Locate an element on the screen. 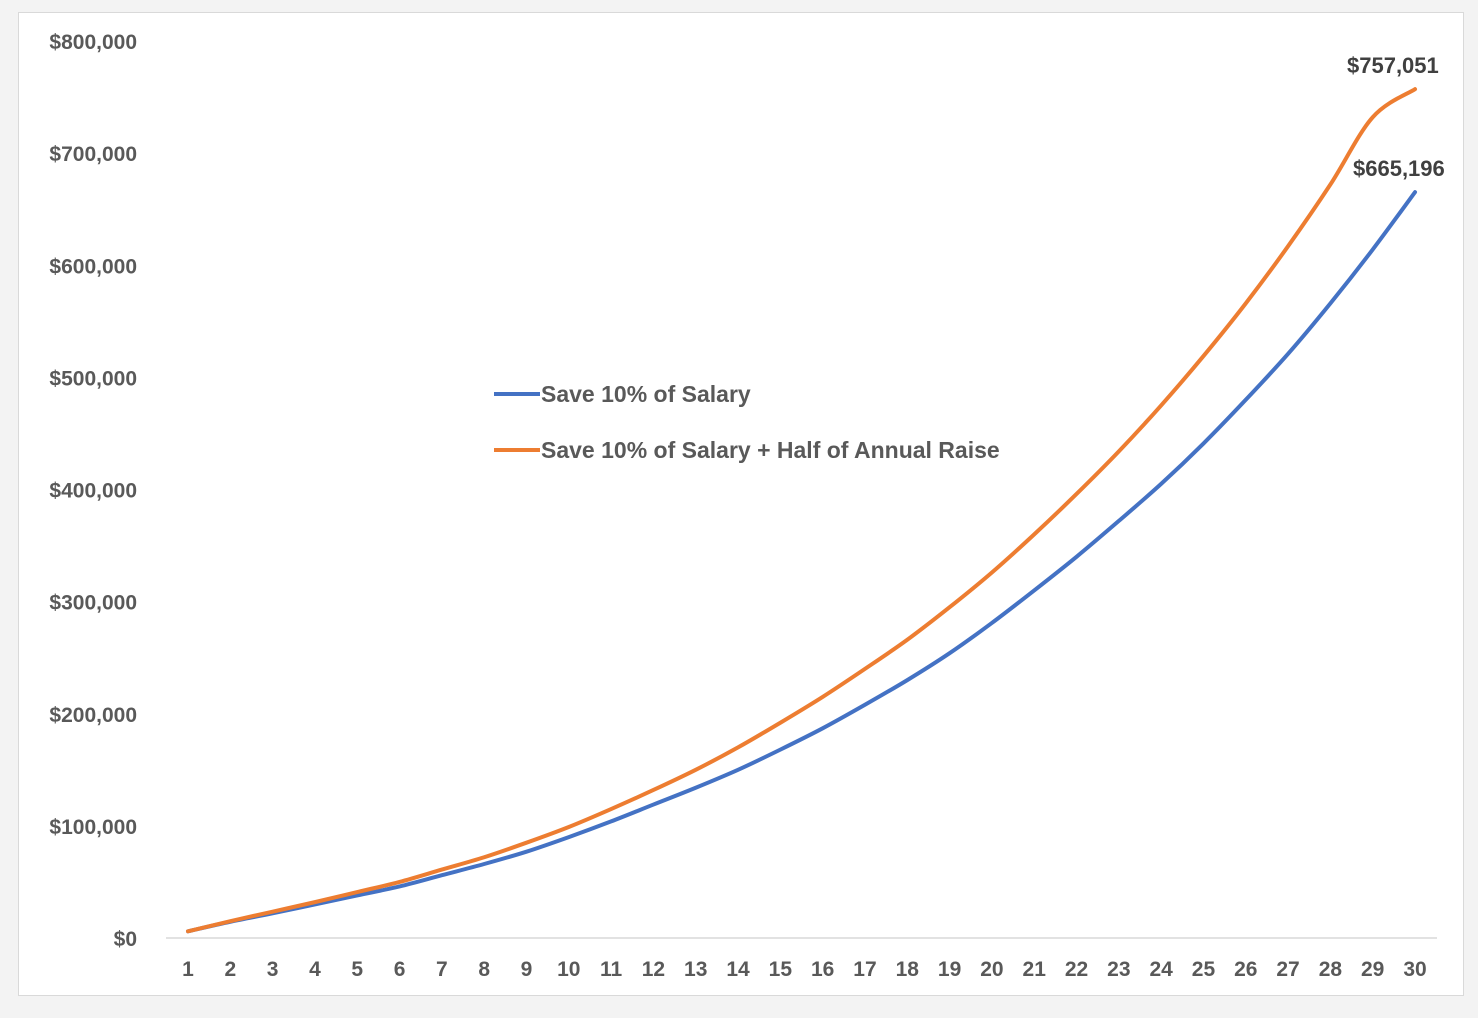  x-tick-label: 19 is located at coordinates (949, 969).